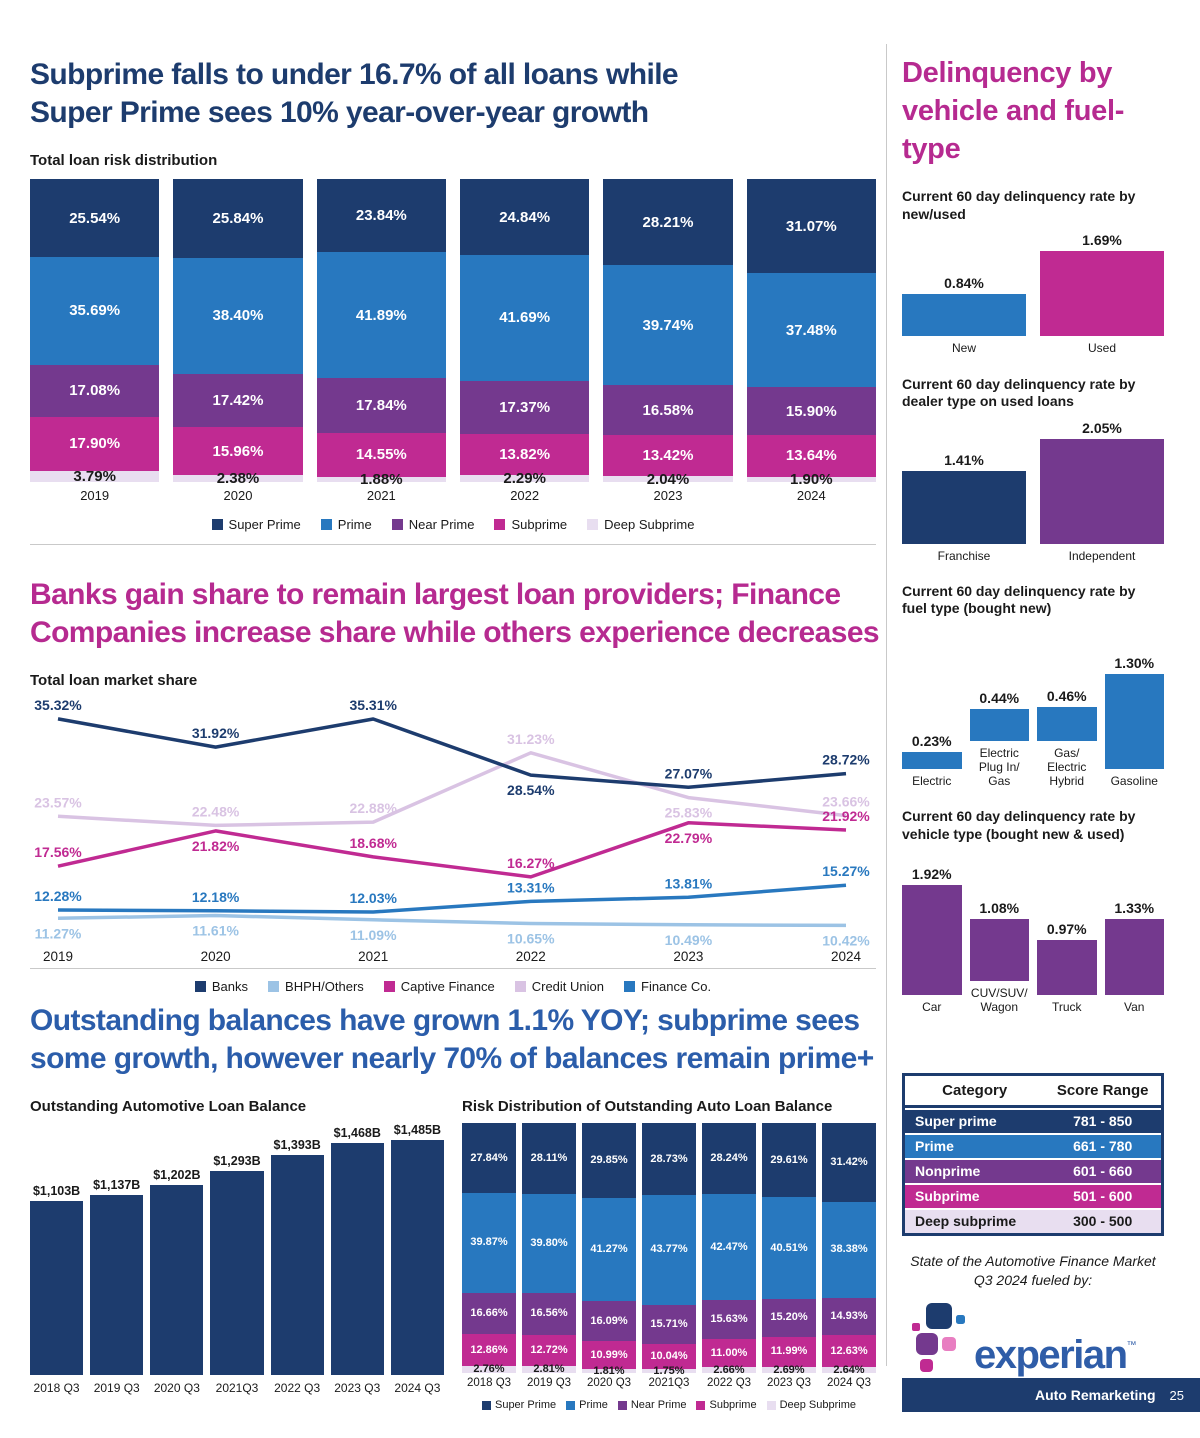  I want to click on experian-wordmark: experian™, so click(1055, 1355).